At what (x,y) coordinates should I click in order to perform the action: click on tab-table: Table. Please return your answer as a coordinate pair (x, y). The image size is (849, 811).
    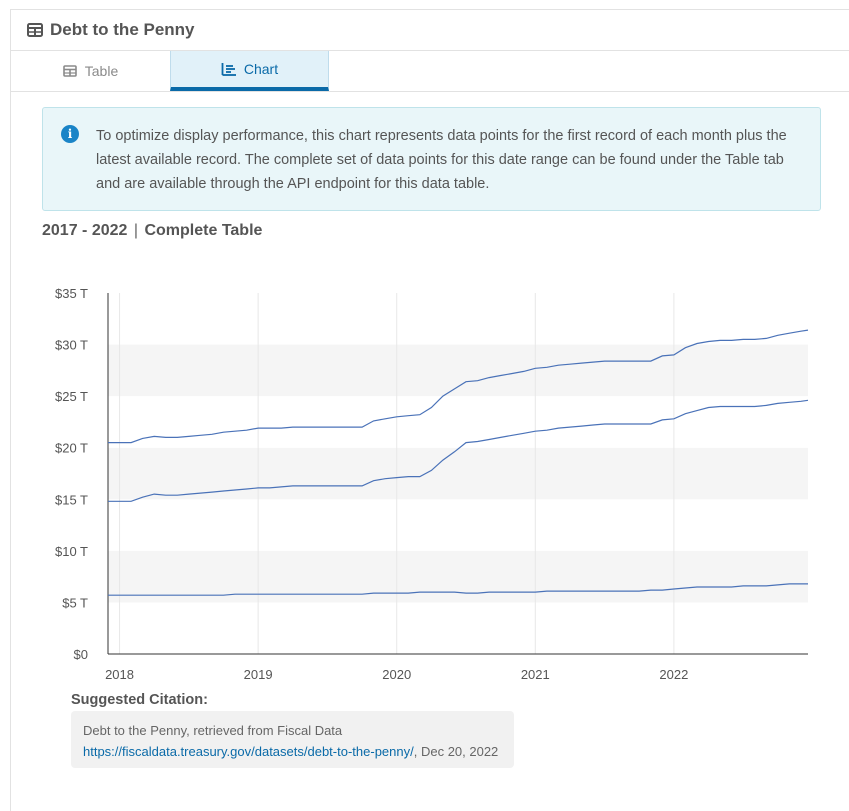
    Looking at the image, I should click on (90, 71).